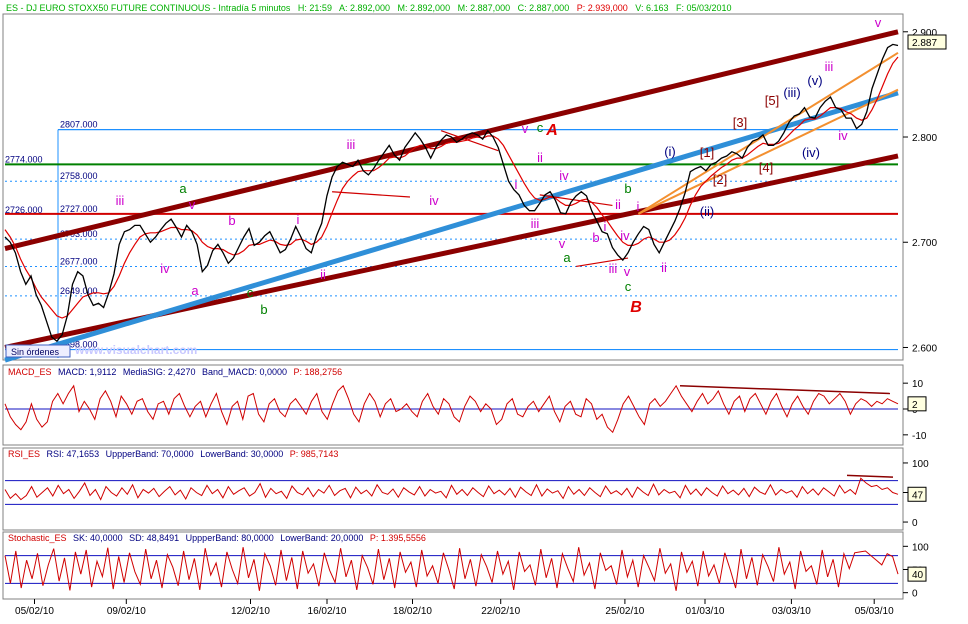 The width and height of the screenshot is (968, 624). I want to click on orders-button, so click(38, 351).